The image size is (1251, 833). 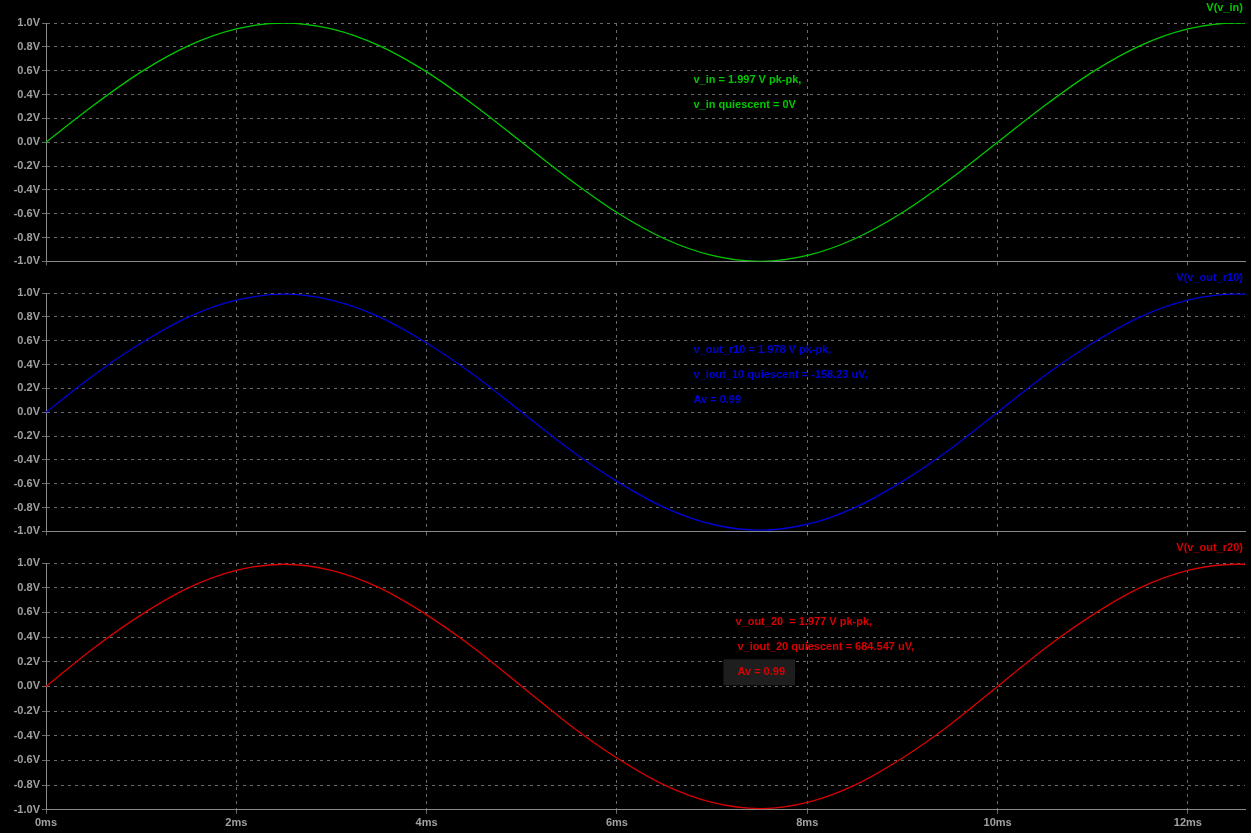 What do you see at coordinates (426, 822) in the screenshot?
I see `x-tick-label: 4ms` at bounding box center [426, 822].